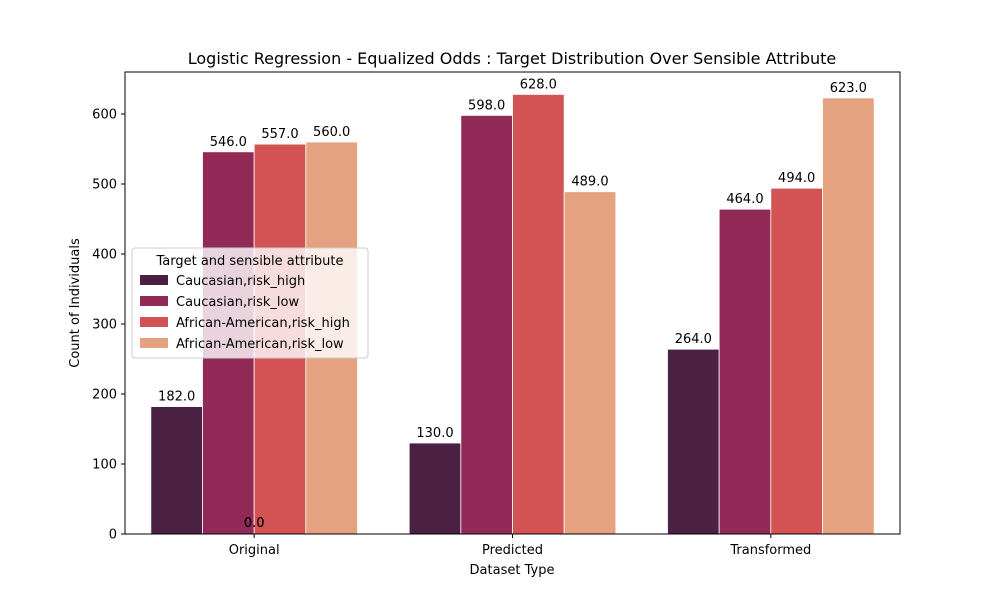  Describe the element at coordinates (104, 395) in the screenshot. I see `y-tick-label: 200` at that location.